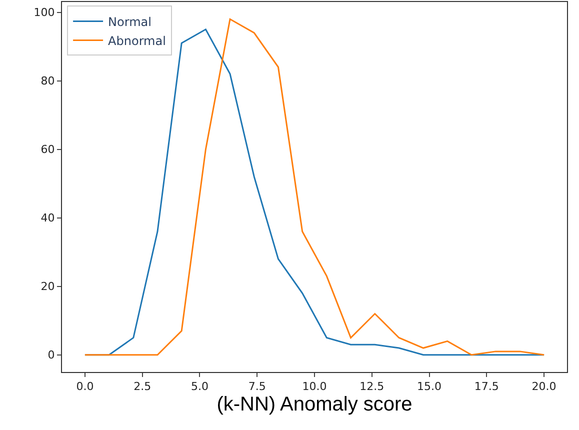 The width and height of the screenshot is (579, 430). I want to click on x-tick-label: 7.5, so click(257, 387).